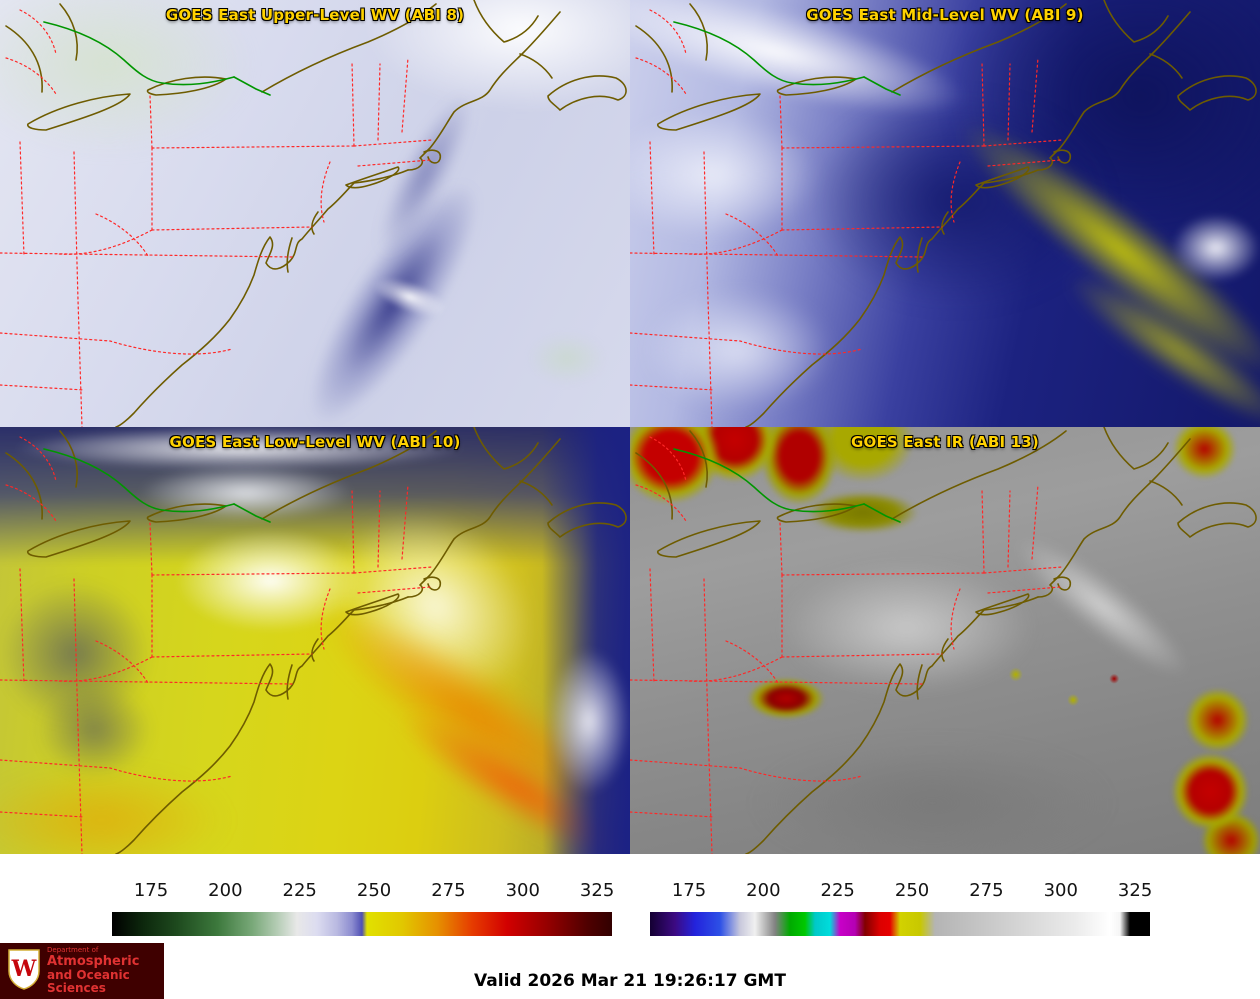 Image resolution: width=1260 pixels, height=999 pixels. Describe the element at coordinates (737, 350) in the screenshot. I see `low-cloud-area` at that location.